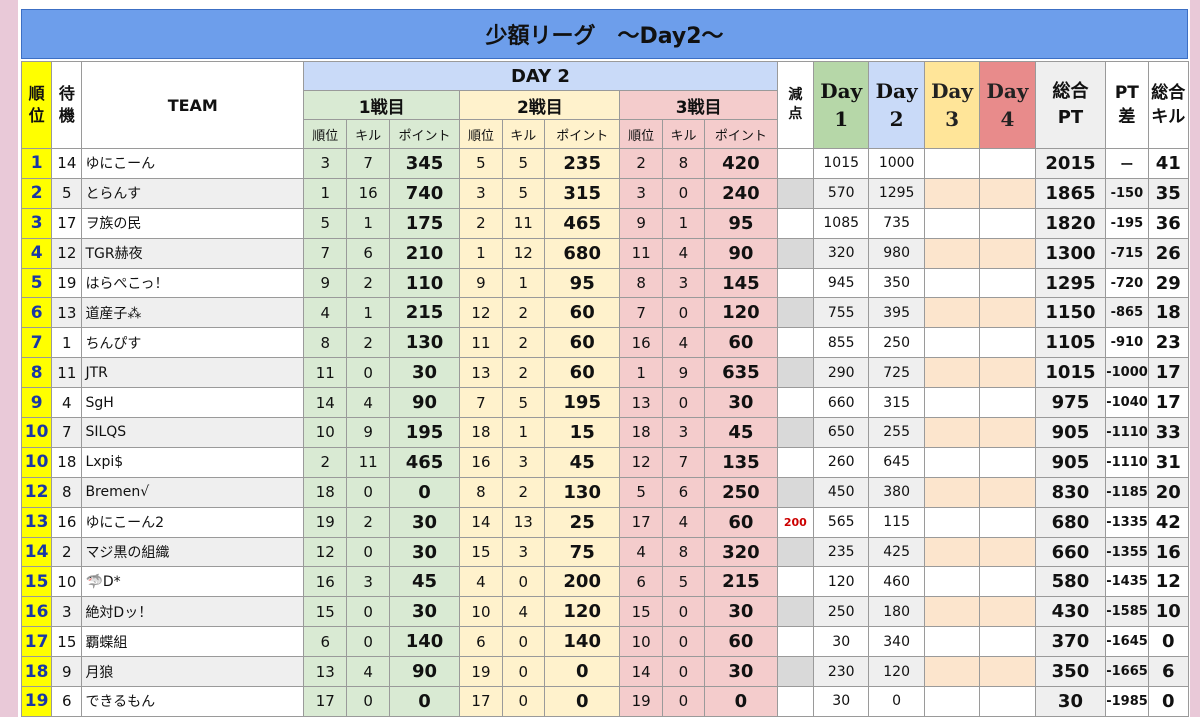  I want to click on g1-rank-cell: 17, so click(325, 701).